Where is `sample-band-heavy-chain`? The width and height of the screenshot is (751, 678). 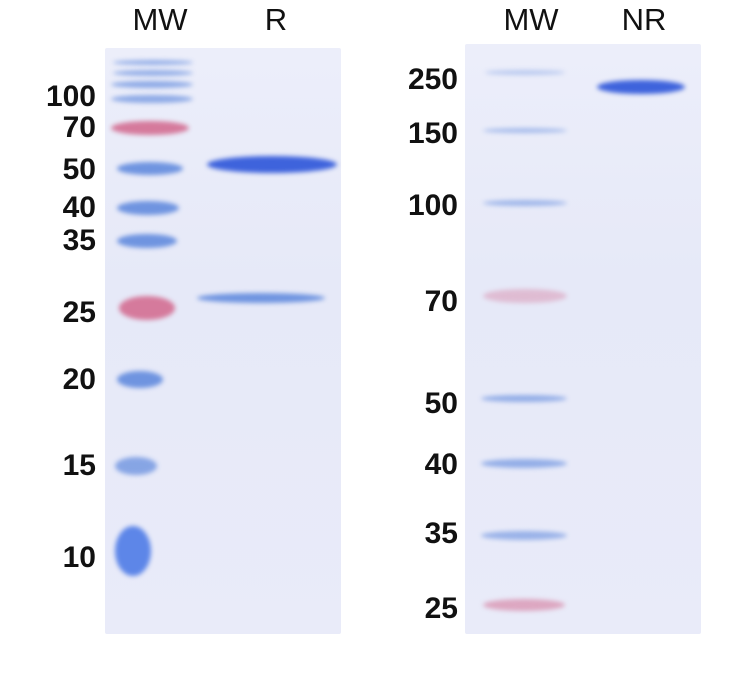
sample-band-heavy-chain is located at coordinates (272, 164).